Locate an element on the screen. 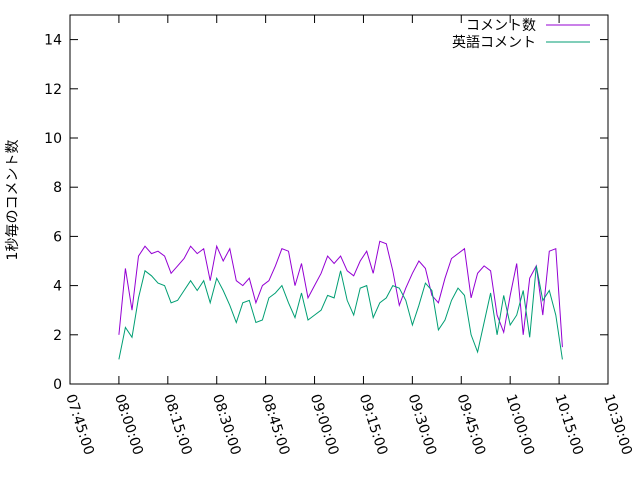 Image resolution: width=640 pixels, height=480 pixels. y-tick-label: 8 is located at coordinates (57, 188).